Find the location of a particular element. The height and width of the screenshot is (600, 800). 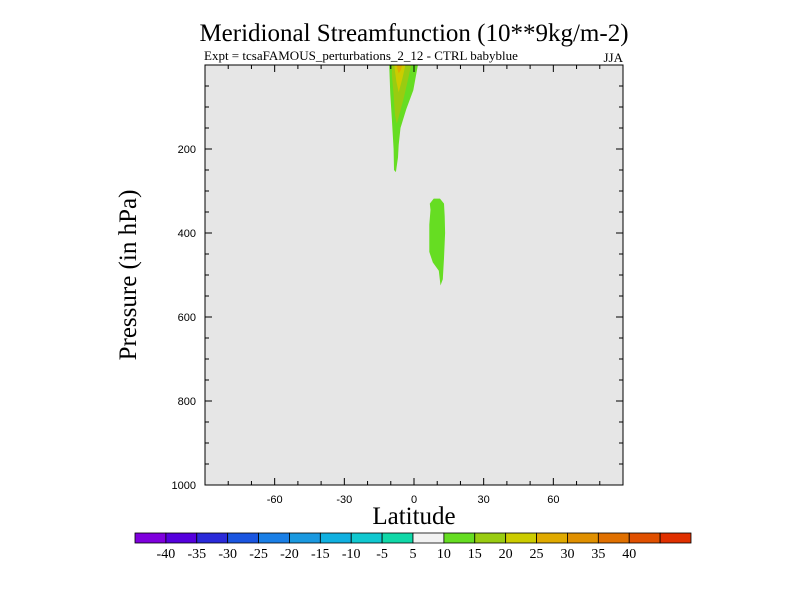

x-tick-label: 60 is located at coordinates (553, 500).